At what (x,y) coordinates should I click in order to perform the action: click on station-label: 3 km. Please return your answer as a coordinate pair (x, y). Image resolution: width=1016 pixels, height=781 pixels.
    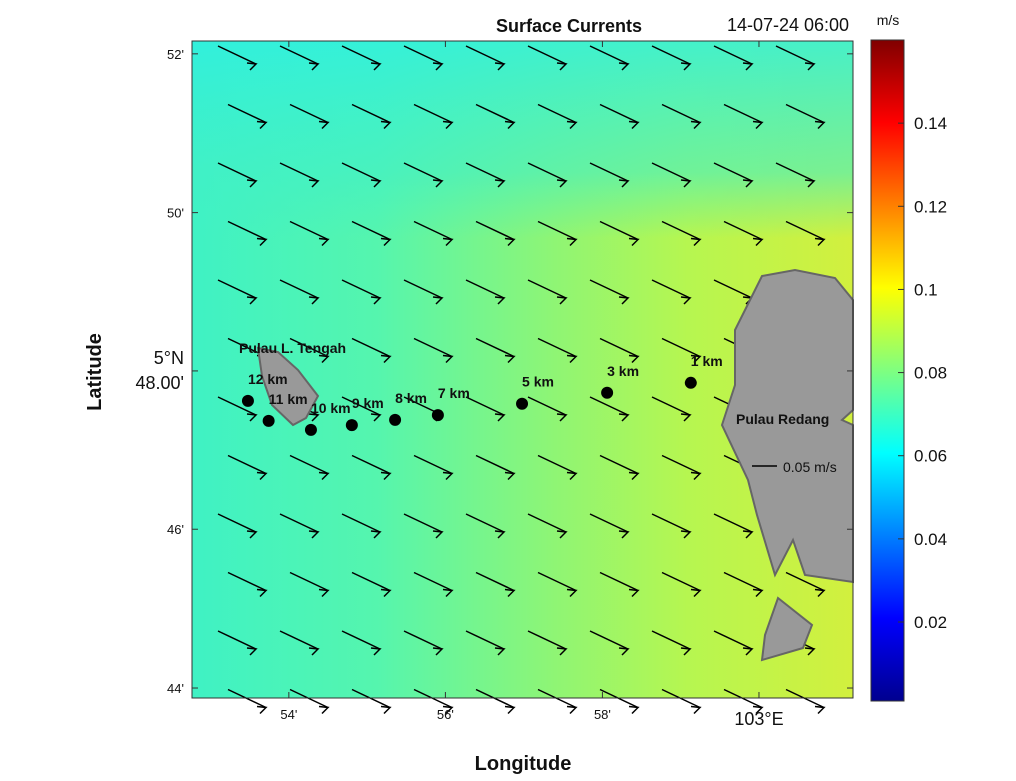
    Looking at the image, I should click on (623, 371).